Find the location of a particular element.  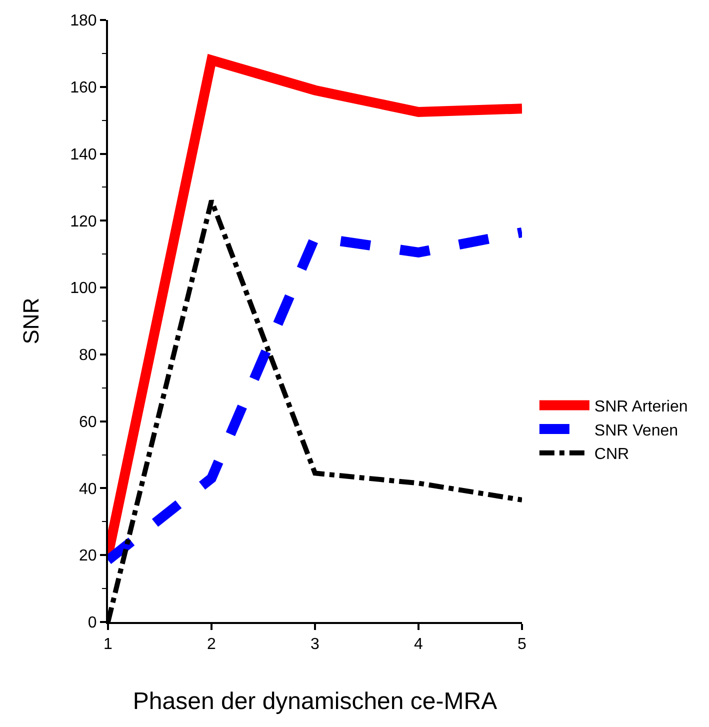

y-tick-label: 60 is located at coordinates (88, 422).